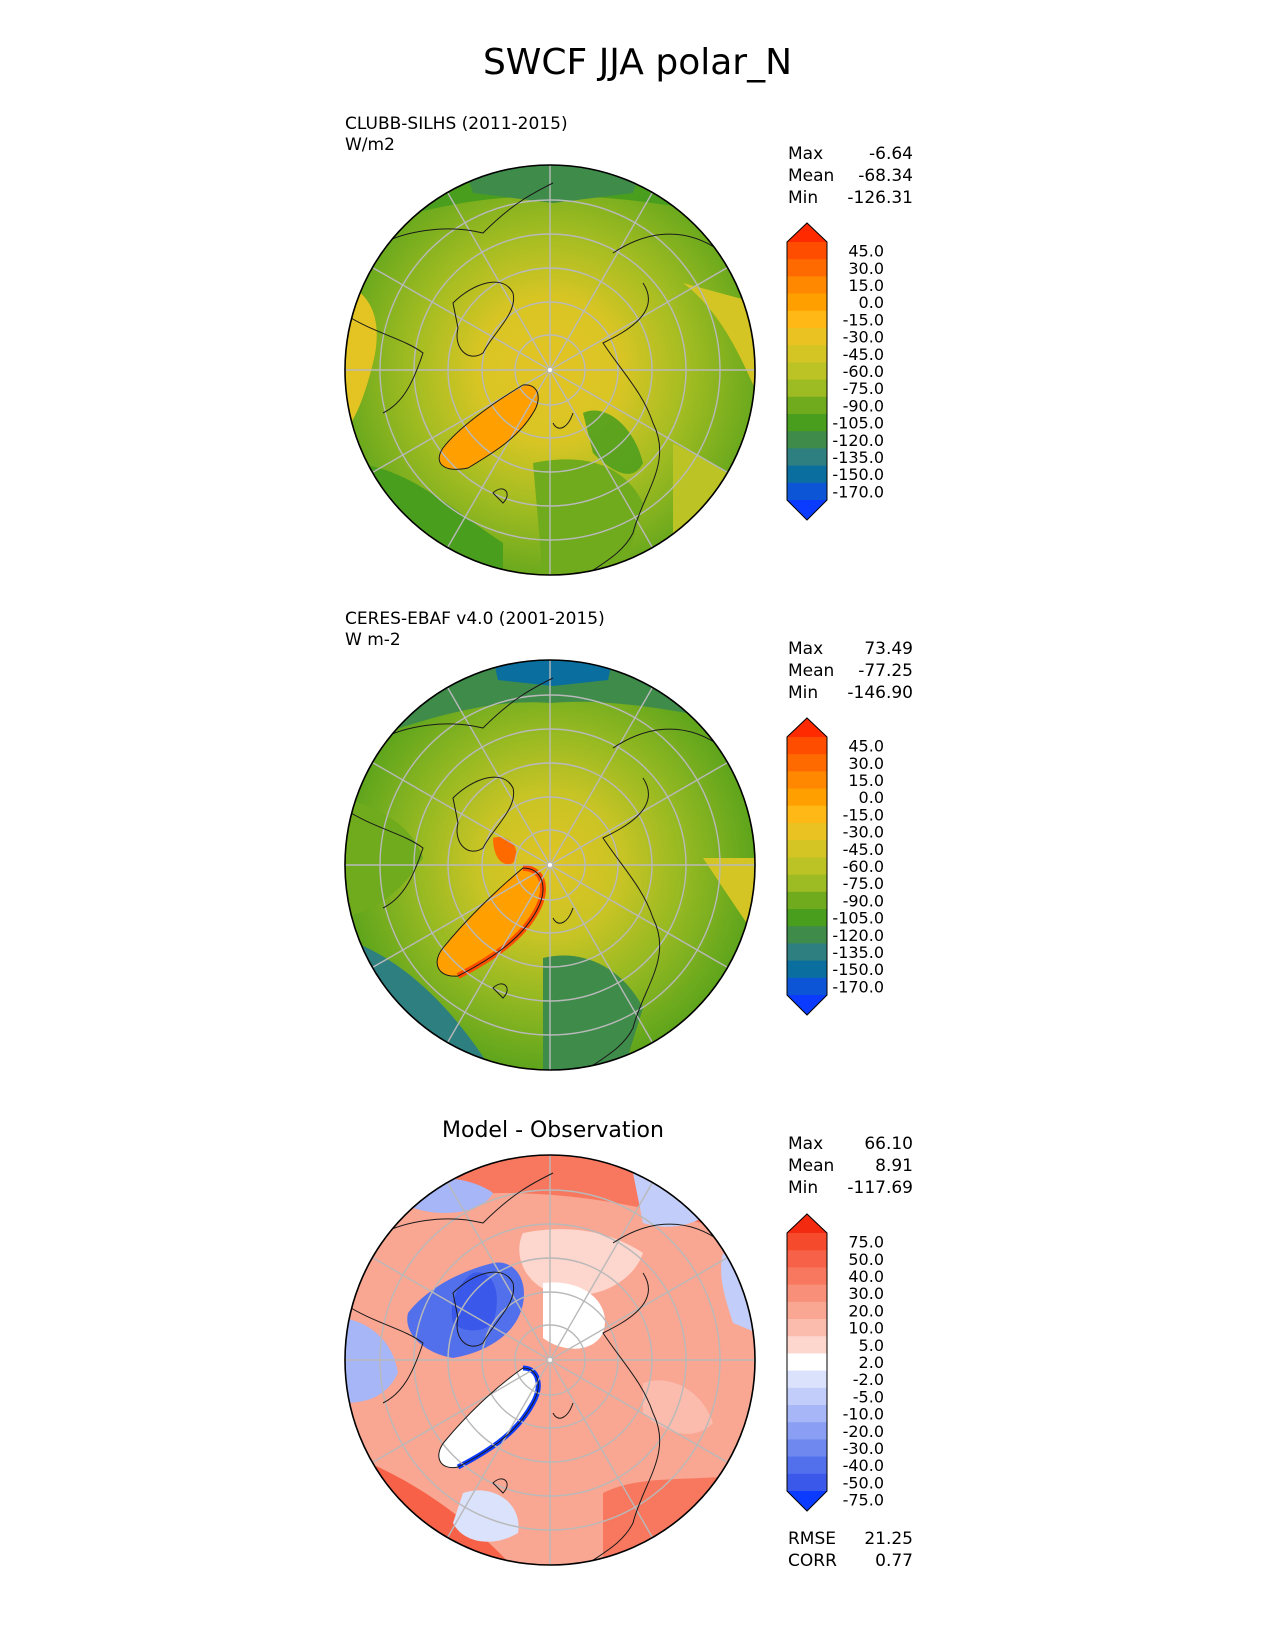 The width and height of the screenshot is (1275, 1650). Describe the element at coordinates (863, 1465) in the screenshot. I see `colorbar-tick-label: -40.0` at that location.